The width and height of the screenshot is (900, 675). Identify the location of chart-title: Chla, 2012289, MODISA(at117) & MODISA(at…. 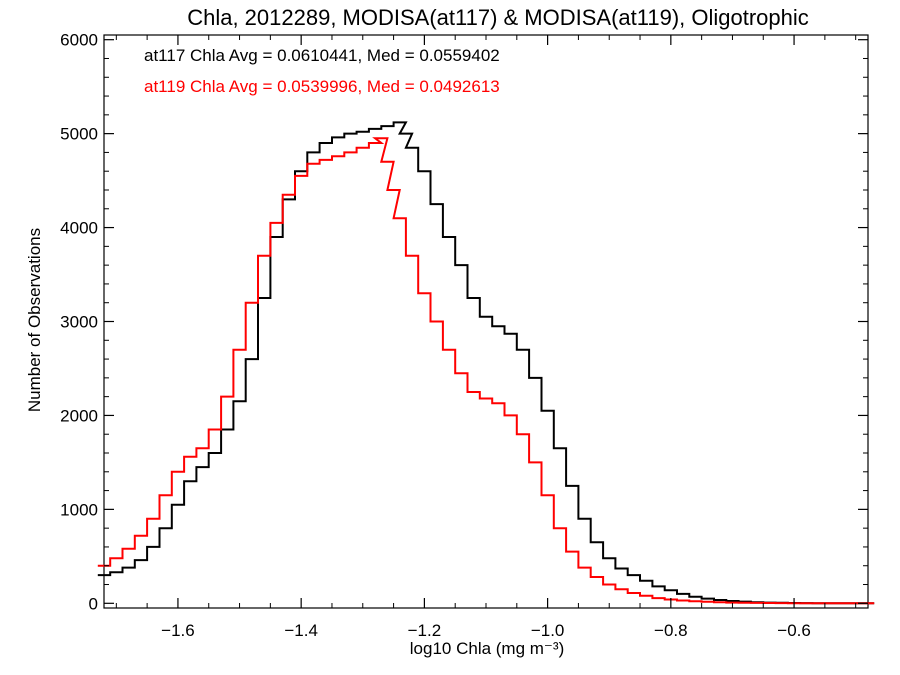
(498, 17).